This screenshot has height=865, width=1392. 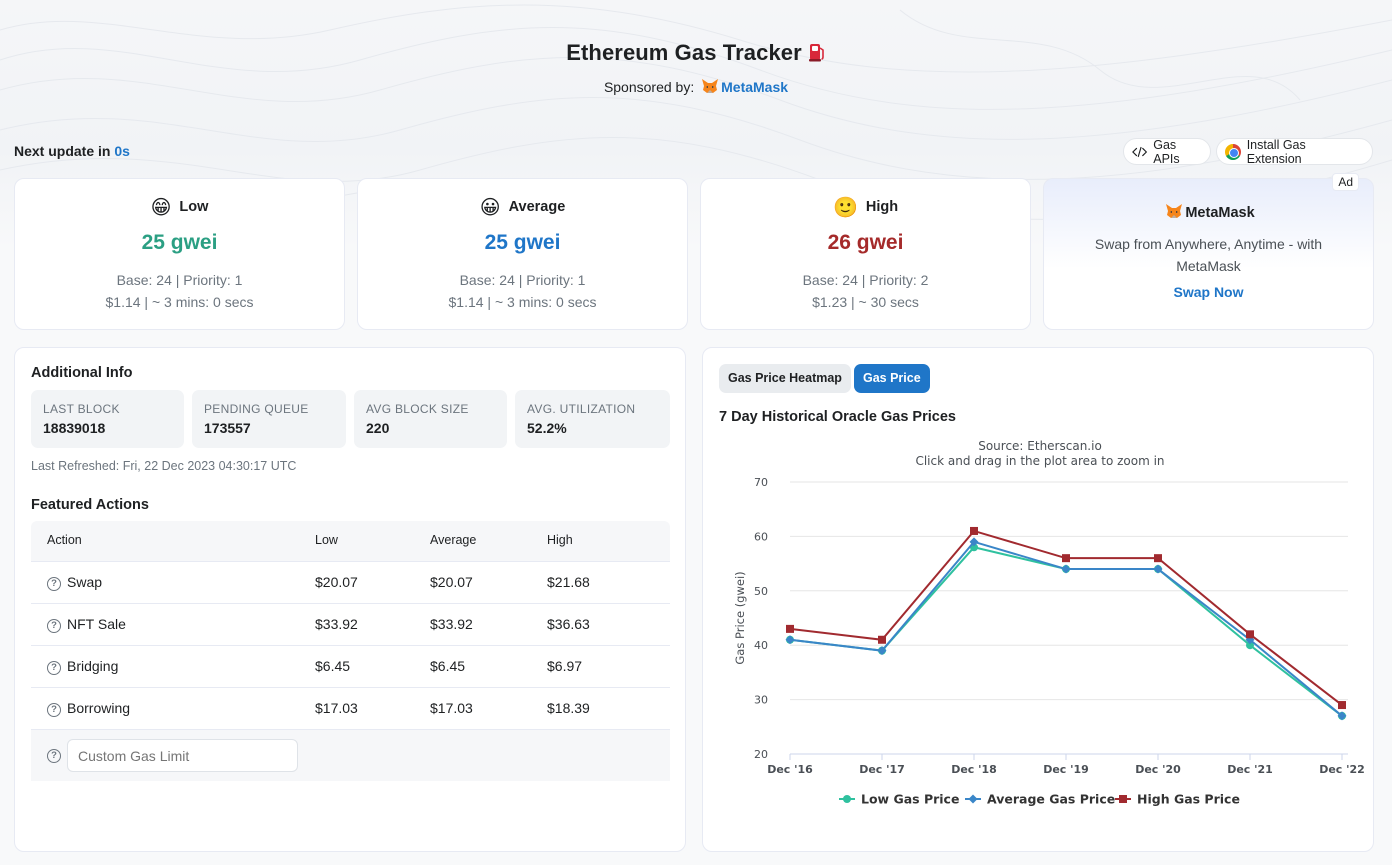 I want to click on stat-label: AVG BLOCK SIZE, so click(x=417, y=409).